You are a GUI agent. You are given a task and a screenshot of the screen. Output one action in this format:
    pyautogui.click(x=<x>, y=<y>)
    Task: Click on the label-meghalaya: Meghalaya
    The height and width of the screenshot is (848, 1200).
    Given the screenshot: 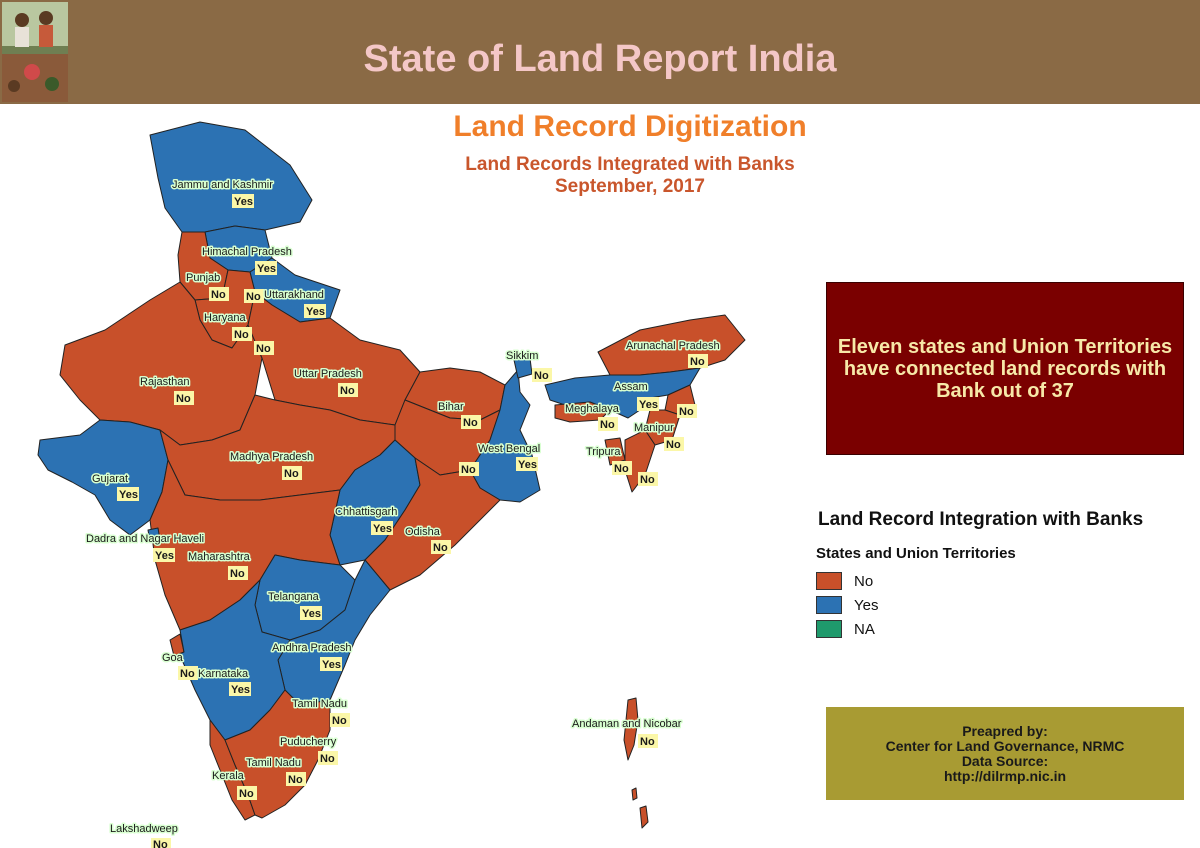 What is the action you would take?
    pyautogui.click(x=592, y=409)
    